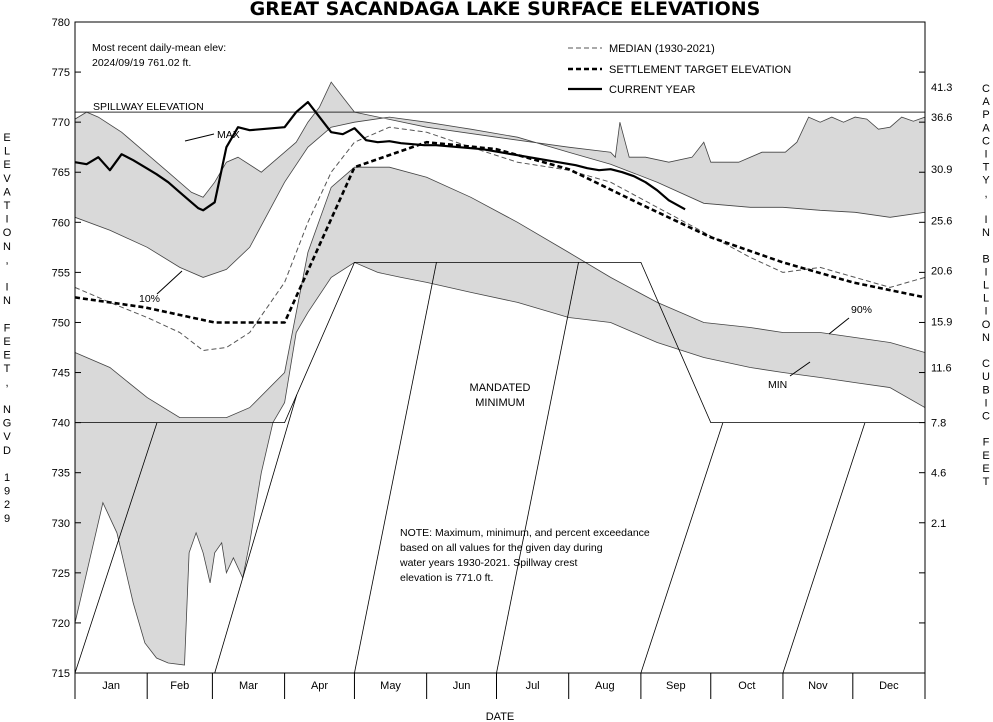 Image resolution: width=993 pixels, height=722 pixels. Describe the element at coordinates (938, 524) in the screenshot. I see `y2-tick-label: 2.1` at that location.